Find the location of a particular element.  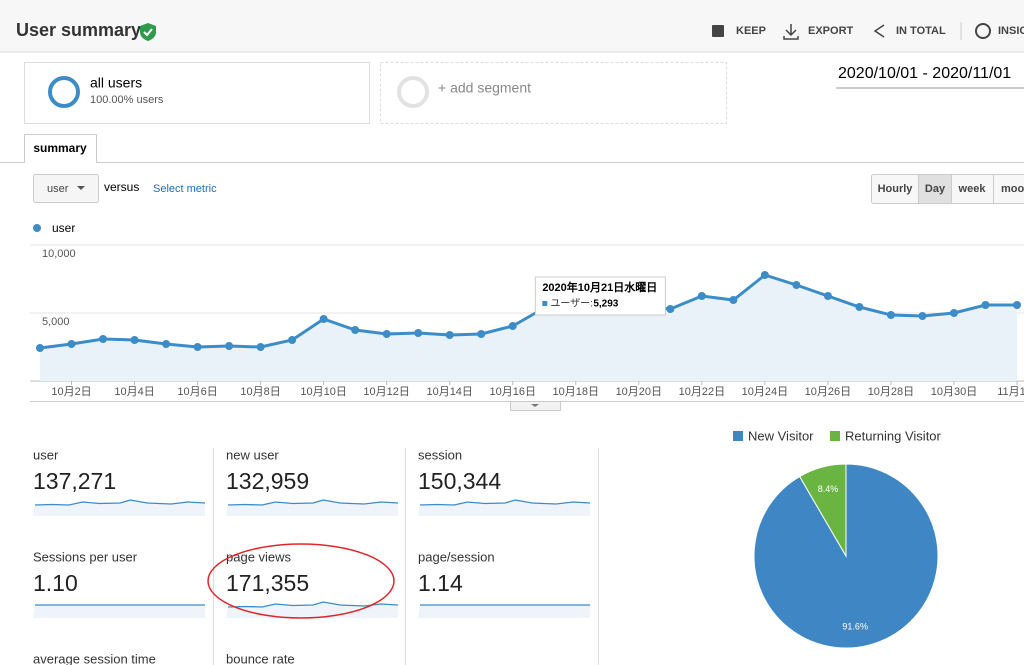

metric-value: 1.14 is located at coordinates (440, 583).